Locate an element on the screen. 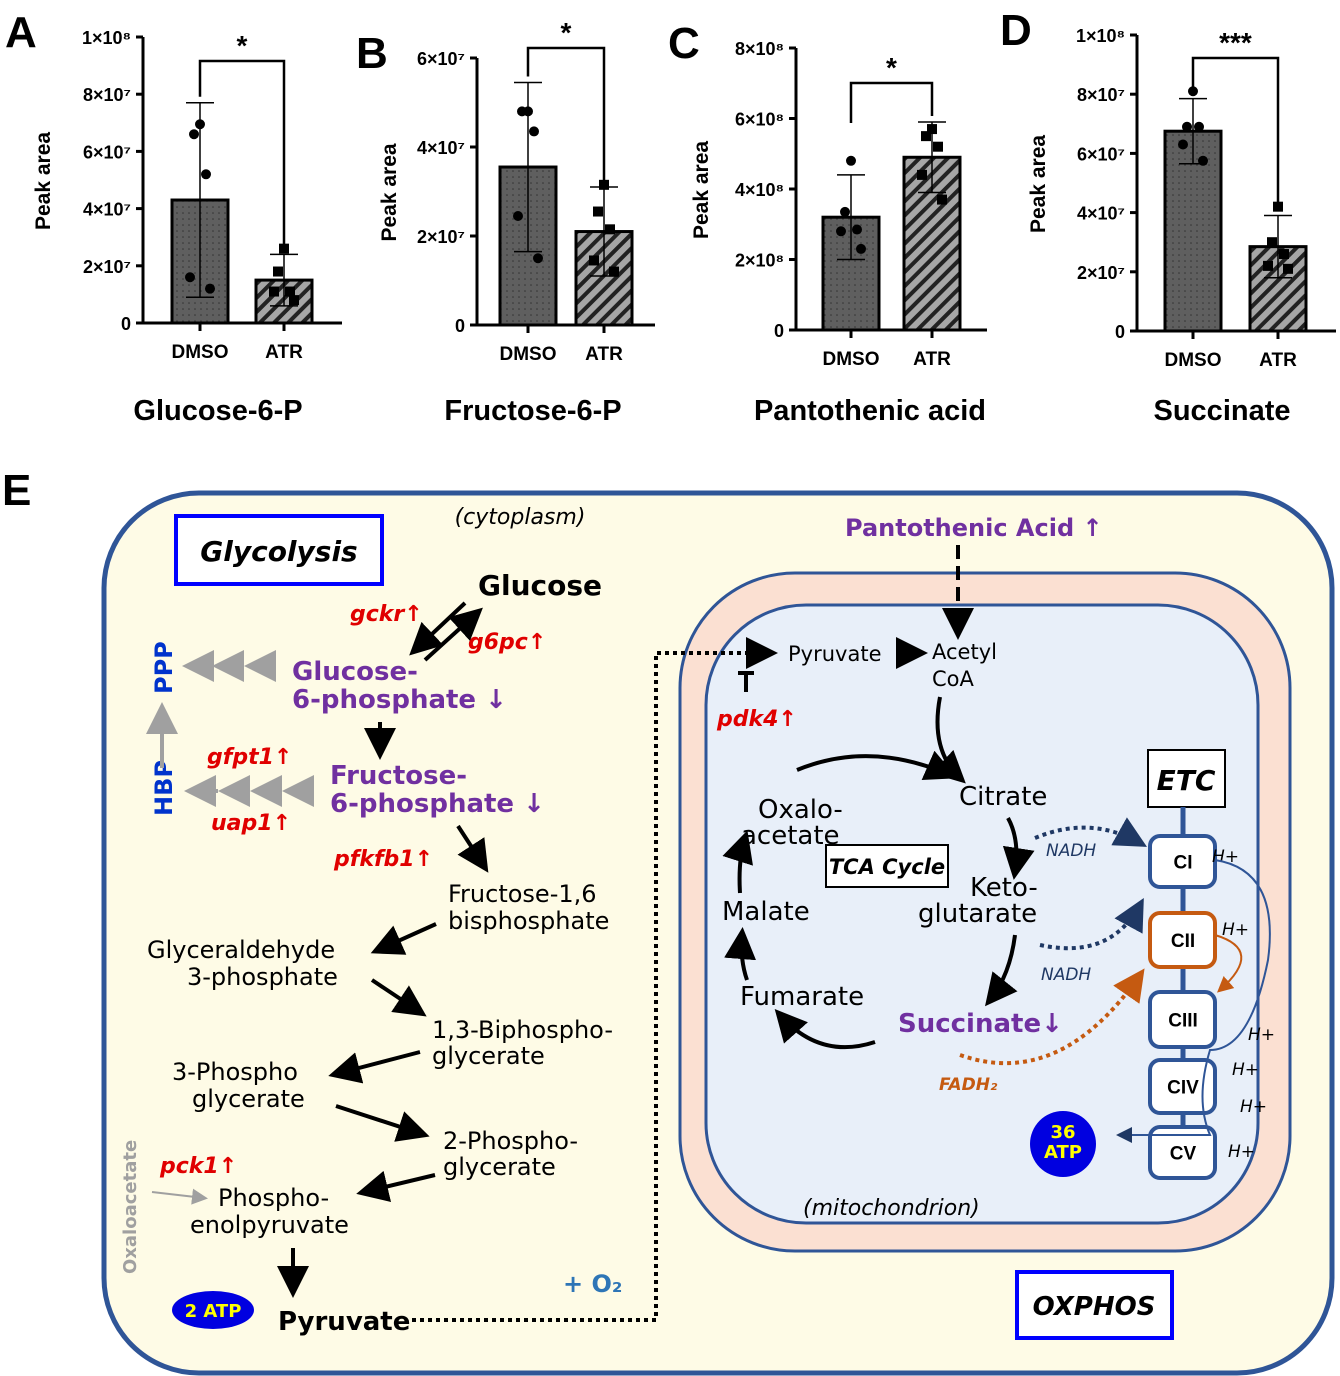 Image resolution: width=1340 pixels, height=1376 pixels. glyceraldehyde-3-phosphate-line2: 3-phosphate is located at coordinates (262, 977).